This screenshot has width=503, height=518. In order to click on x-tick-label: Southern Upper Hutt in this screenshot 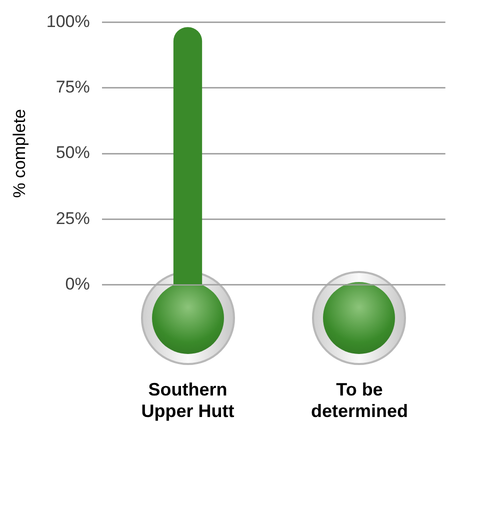, I will do `click(187, 401)`.